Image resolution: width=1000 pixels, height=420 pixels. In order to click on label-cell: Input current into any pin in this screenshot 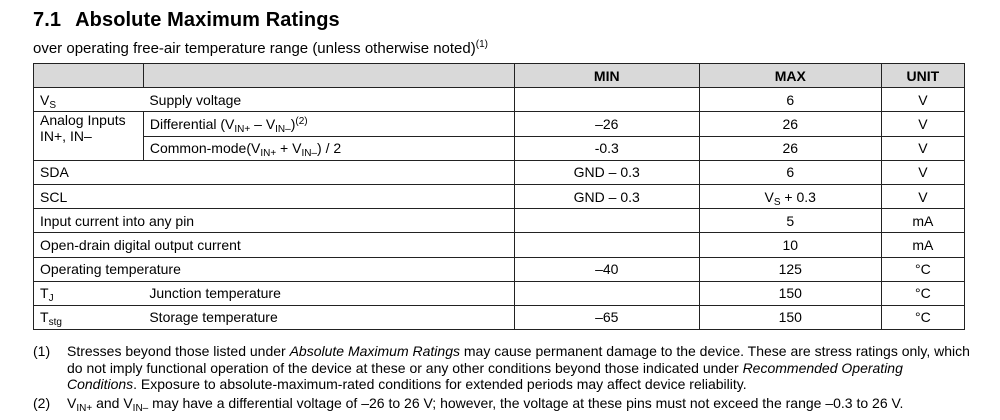, I will do `click(274, 221)`.